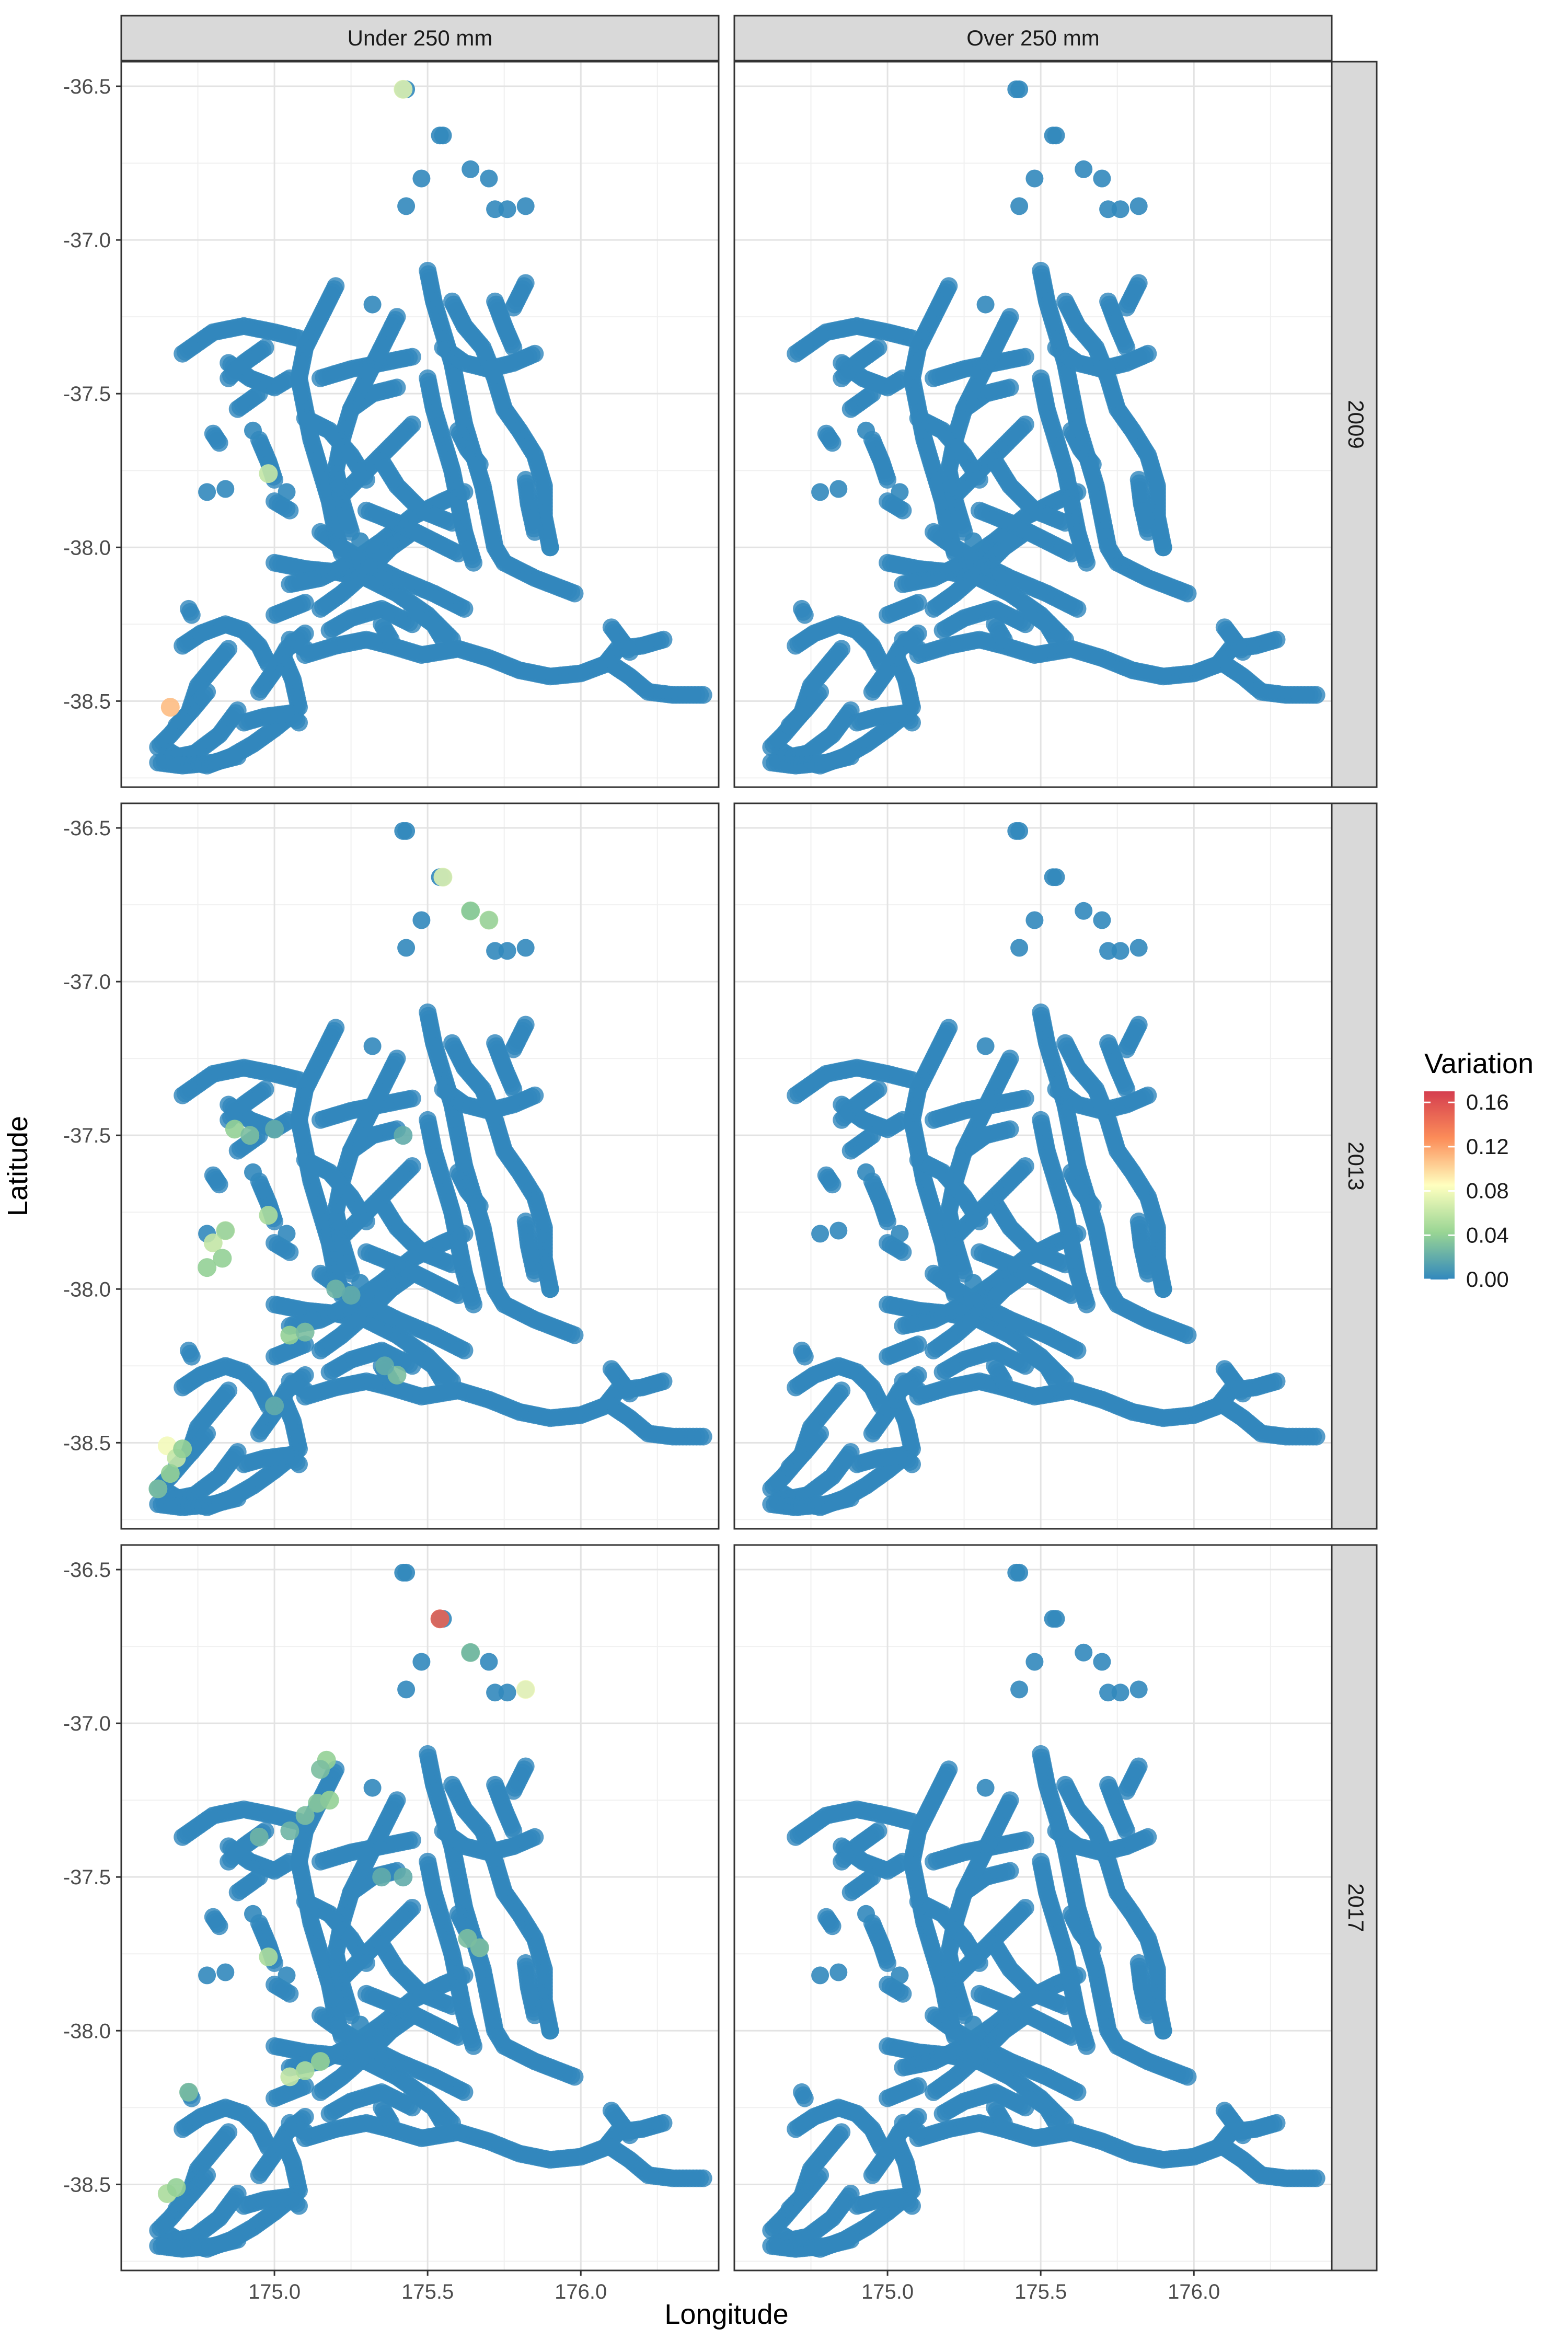 This screenshot has height=2352, width=1568. What do you see at coordinates (1033, 424) in the screenshot?
I see `panel-2009-over-250mm` at bounding box center [1033, 424].